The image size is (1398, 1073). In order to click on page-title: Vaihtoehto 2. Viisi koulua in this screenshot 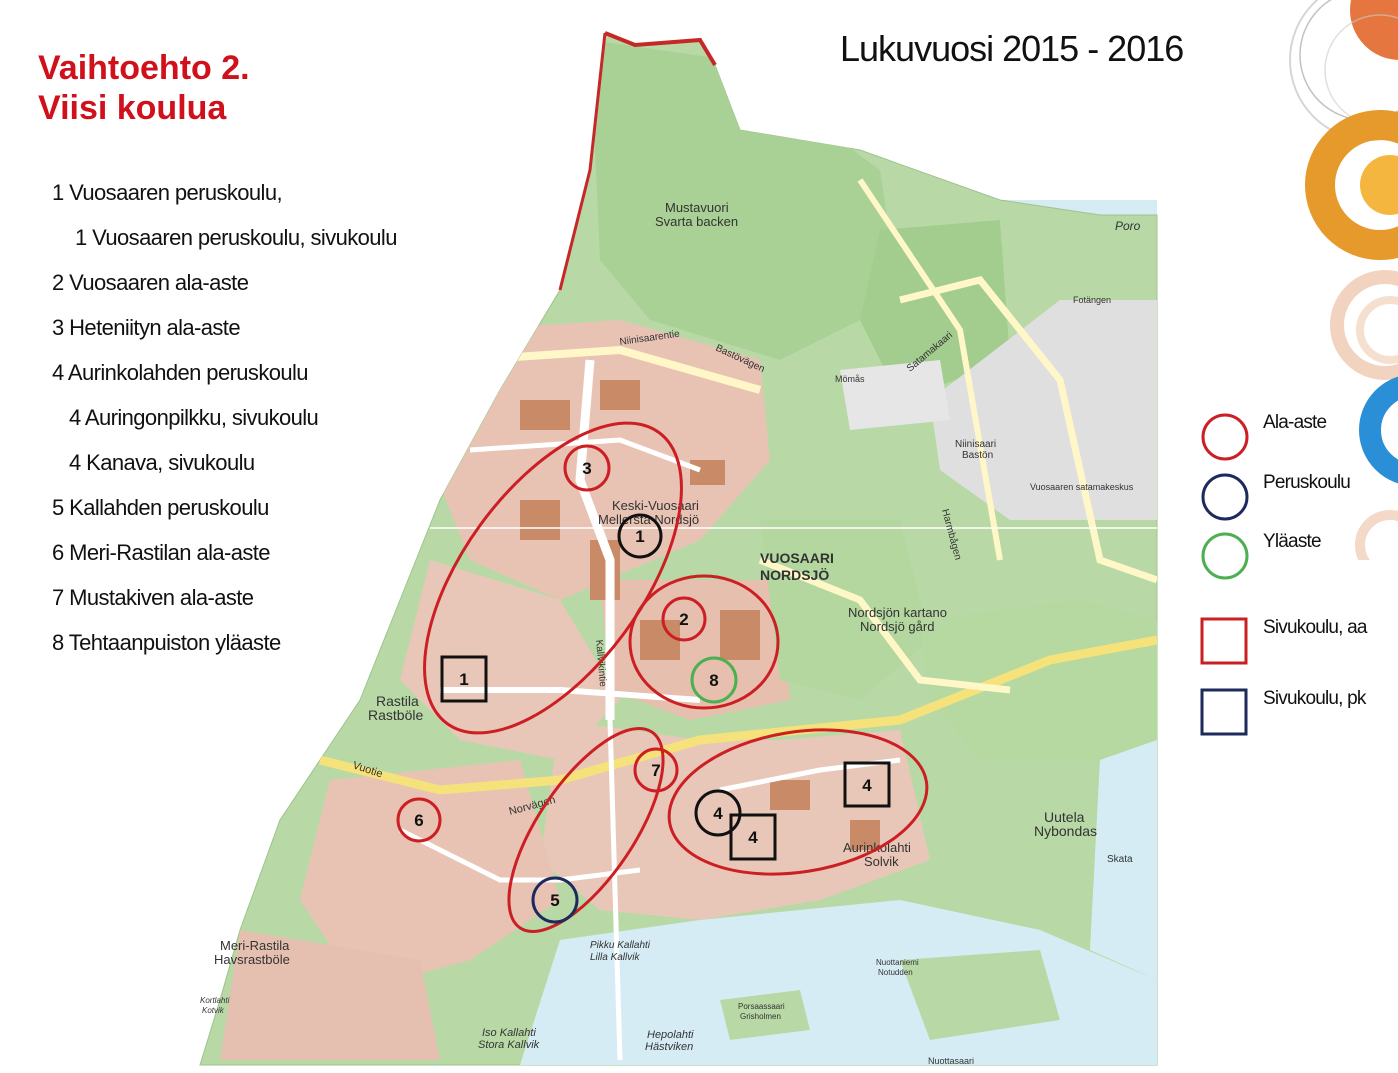, I will do `click(144, 88)`.